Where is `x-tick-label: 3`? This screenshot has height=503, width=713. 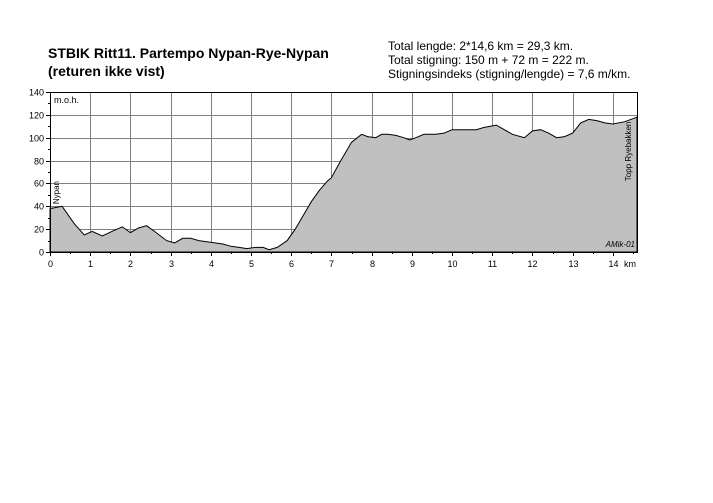
x-tick-label: 3 is located at coordinates (171, 264).